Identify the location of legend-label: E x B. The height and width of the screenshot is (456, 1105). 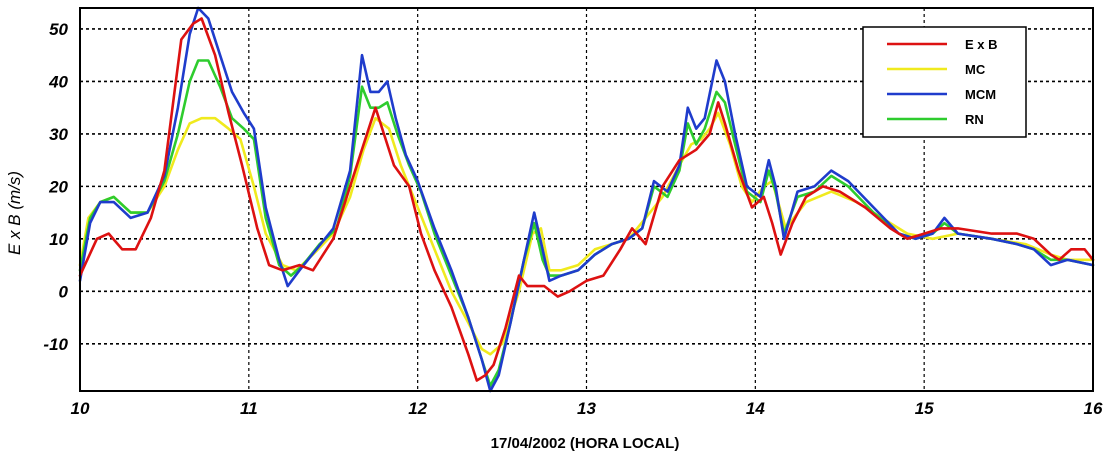
(981, 44).